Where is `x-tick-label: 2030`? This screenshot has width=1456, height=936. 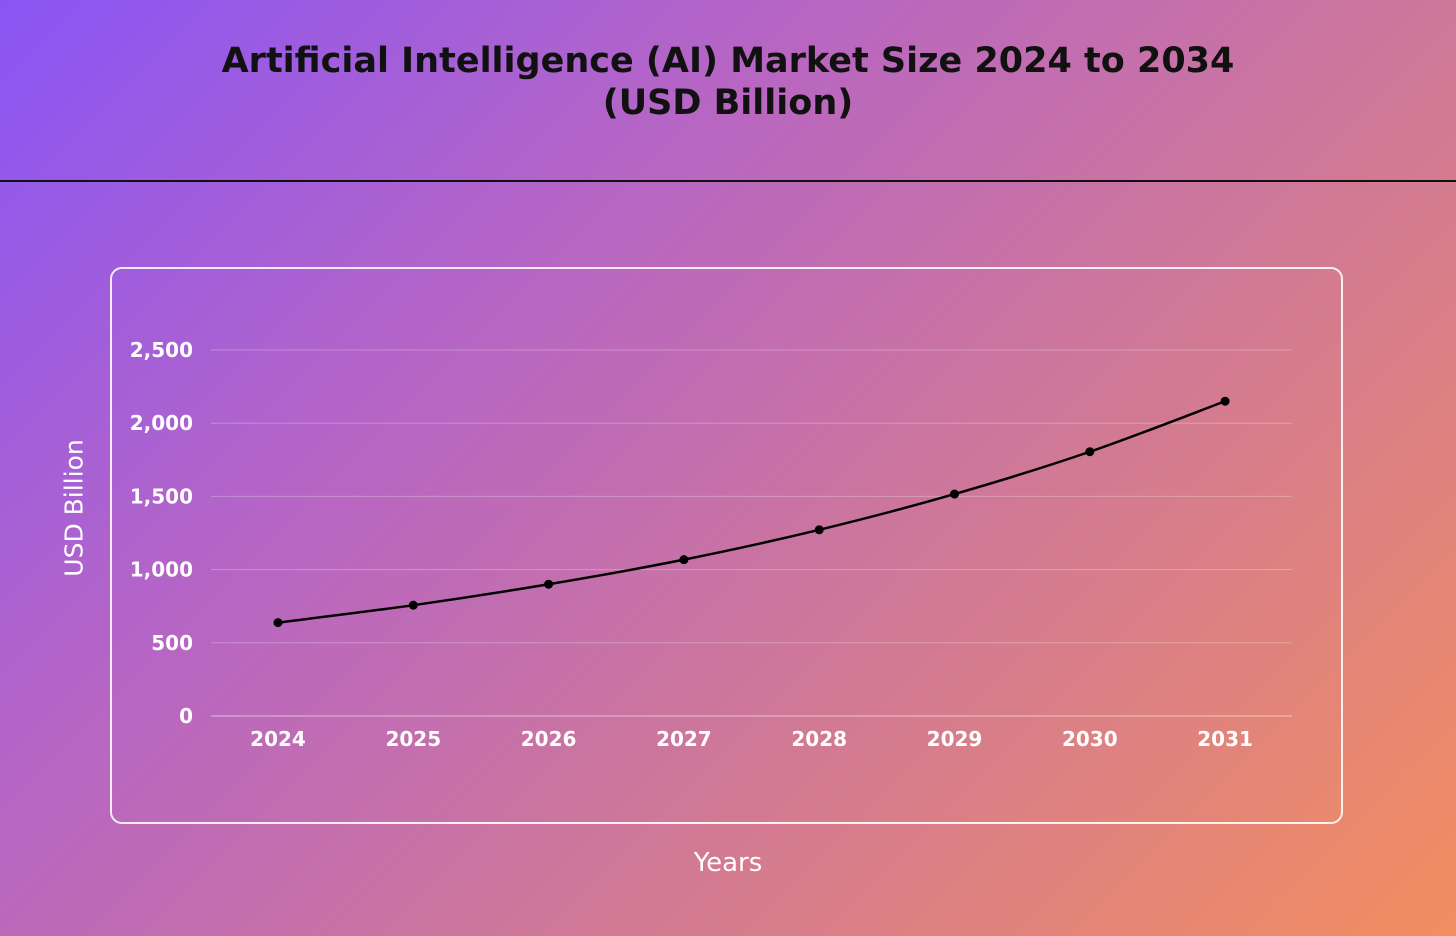
x-tick-label: 2030 is located at coordinates (1090, 739).